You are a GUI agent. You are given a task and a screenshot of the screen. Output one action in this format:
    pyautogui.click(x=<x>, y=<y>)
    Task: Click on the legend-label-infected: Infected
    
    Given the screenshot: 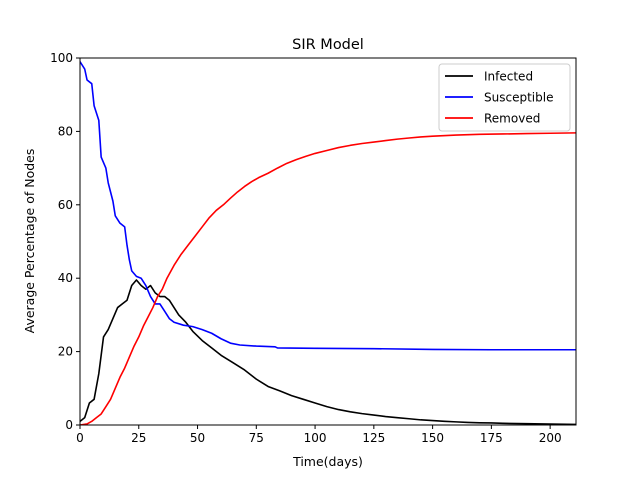 What is the action you would take?
    pyautogui.click(x=508, y=77)
    